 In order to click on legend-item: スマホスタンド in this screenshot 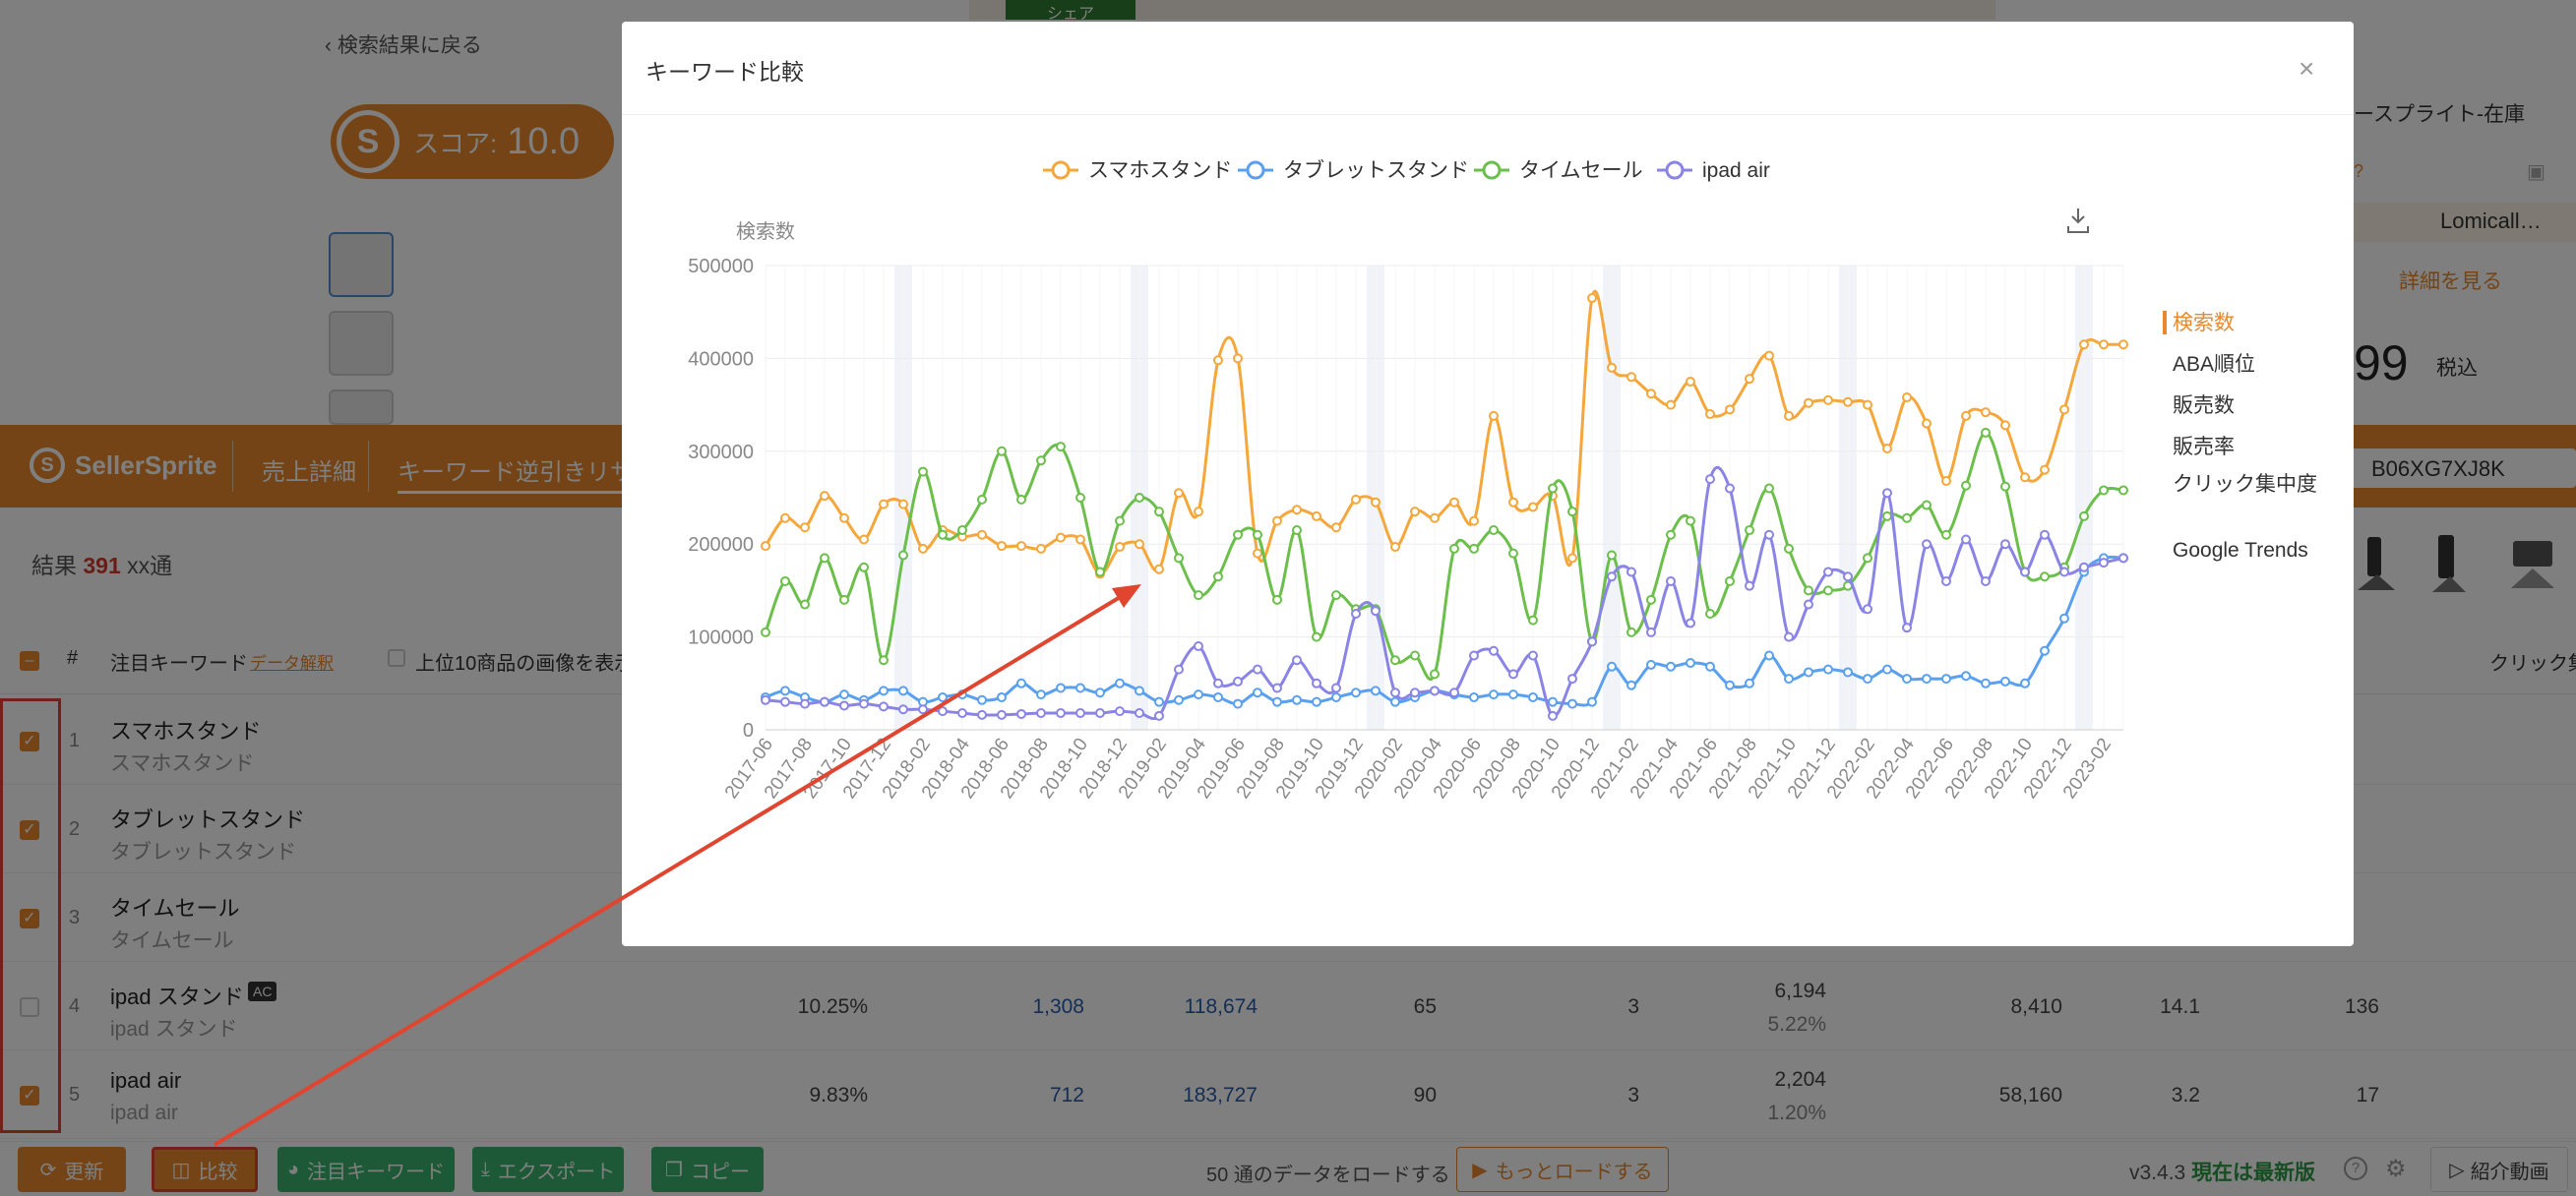, I will do `click(1137, 170)`.